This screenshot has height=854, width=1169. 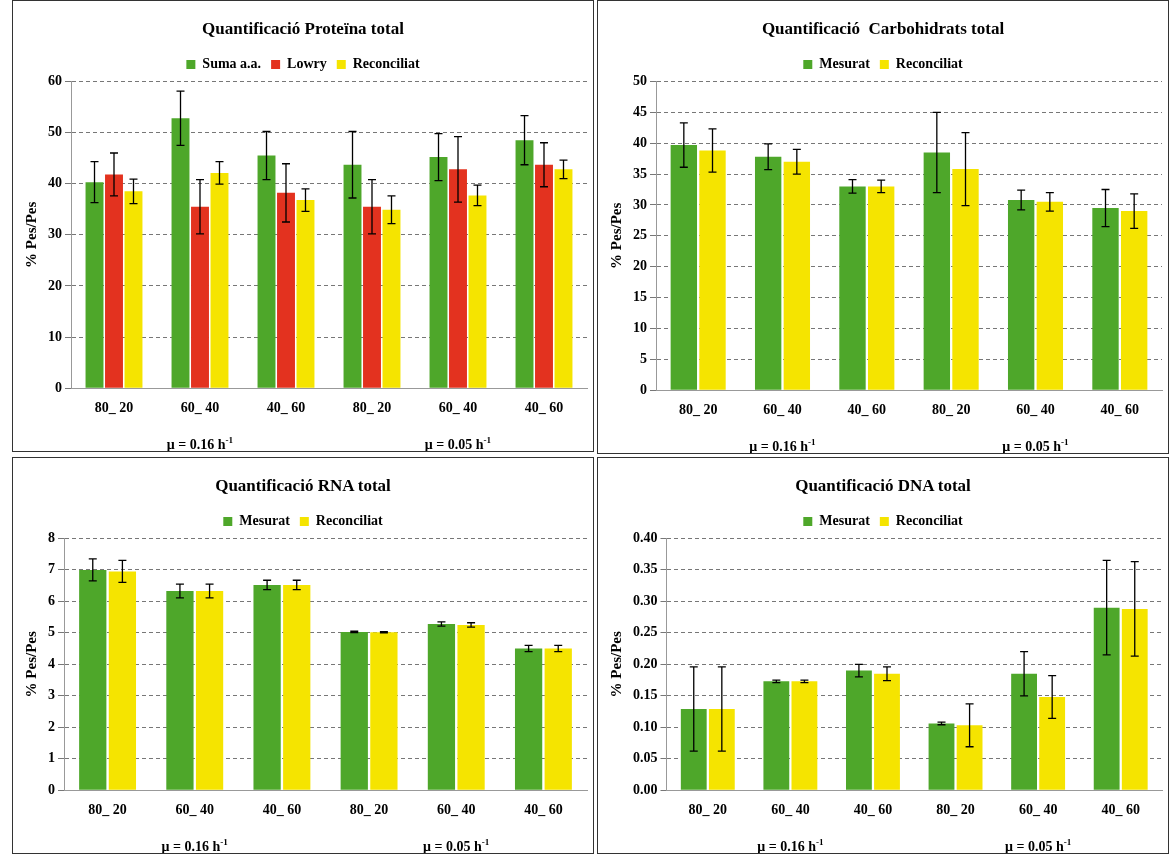 What do you see at coordinates (645, 758) in the screenshot?
I see `y-tick-label: 0.05` at bounding box center [645, 758].